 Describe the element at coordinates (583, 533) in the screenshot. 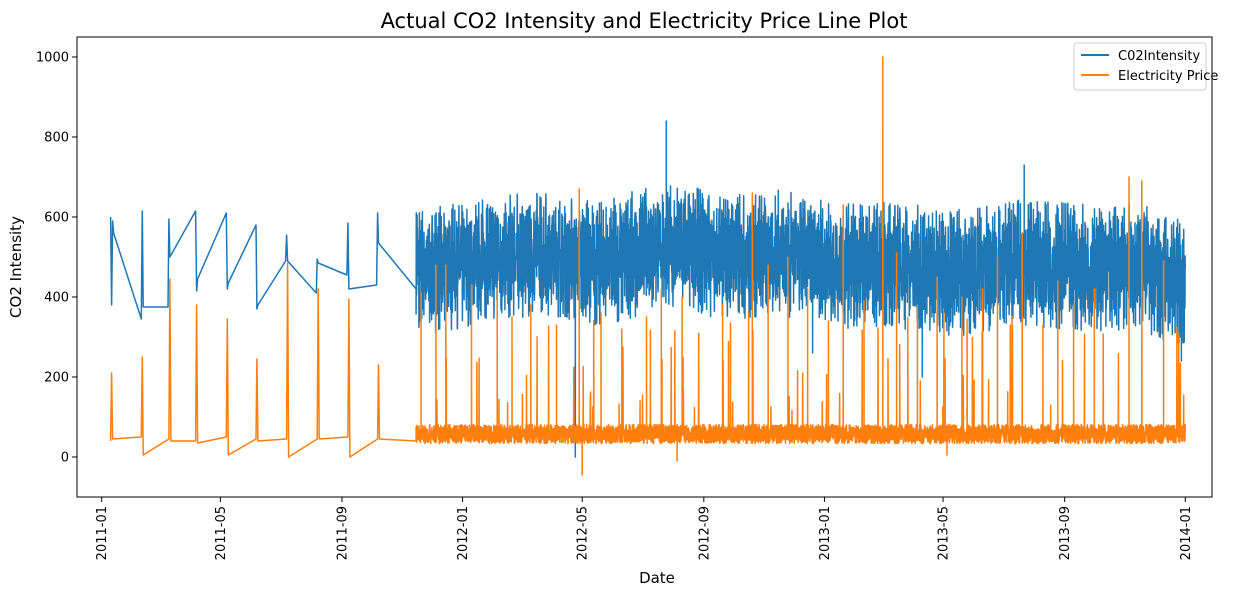

I see `x-tick-label: 2012-05` at that location.